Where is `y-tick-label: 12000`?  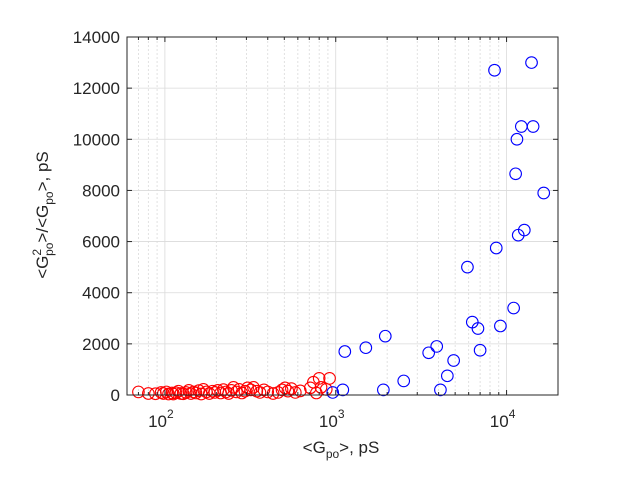 y-tick-label: 12000 is located at coordinates (96, 88).